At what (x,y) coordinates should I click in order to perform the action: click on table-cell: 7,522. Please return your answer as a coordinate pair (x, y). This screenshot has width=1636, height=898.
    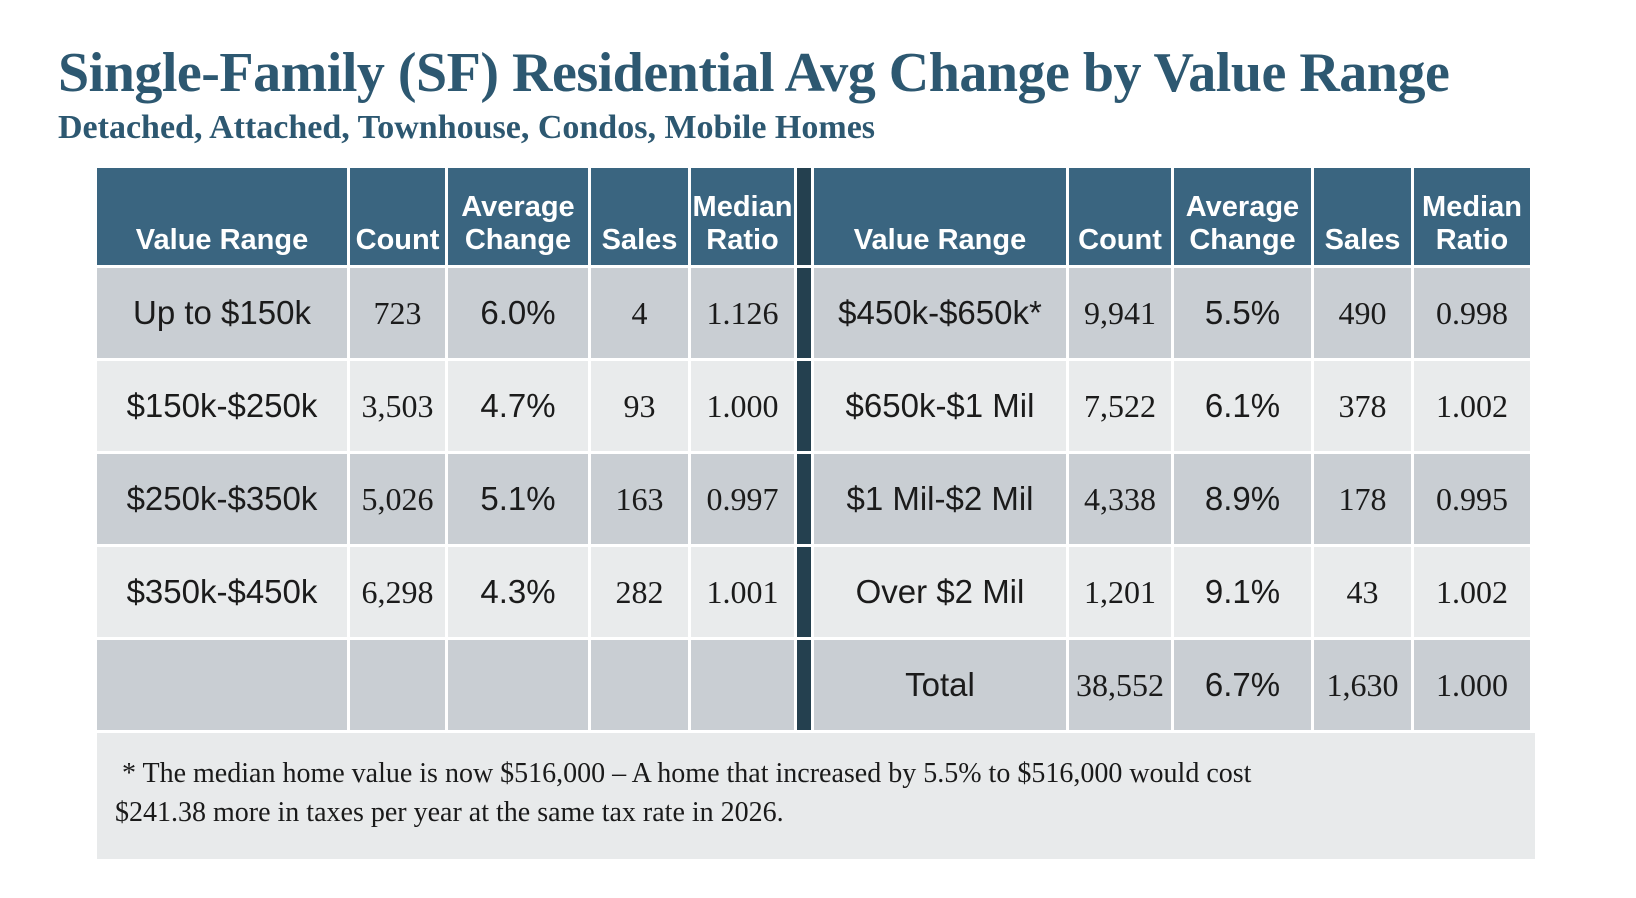
    Looking at the image, I should click on (1120, 406).